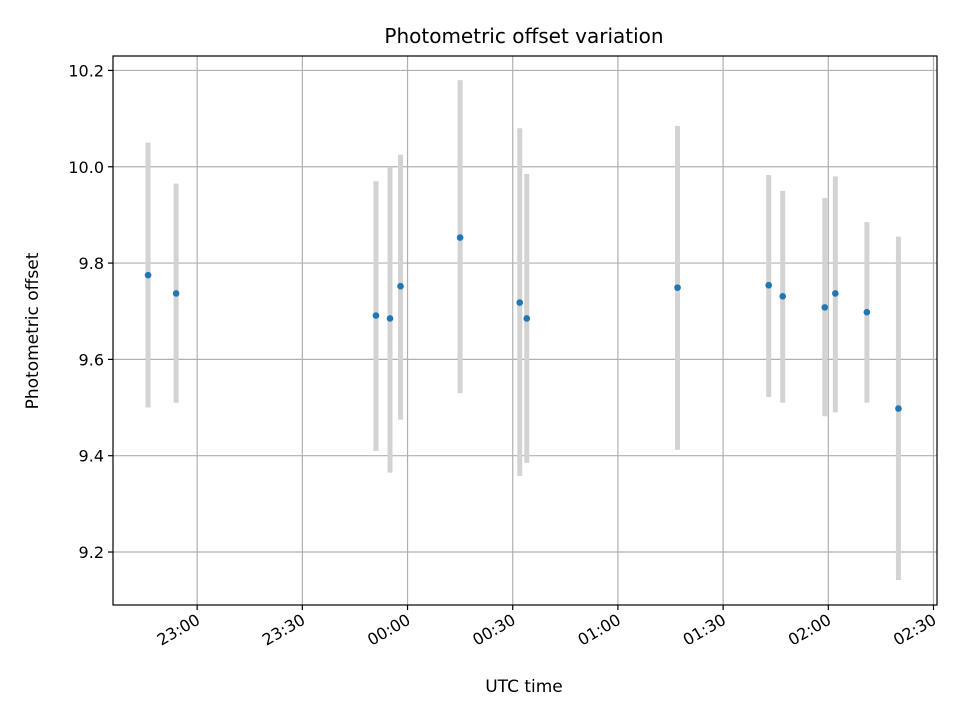 The width and height of the screenshot is (960, 720). What do you see at coordinates (86, 70) in the screenshot?
I see `y-tick-label: 10.2` at bounding box center [86, 70].